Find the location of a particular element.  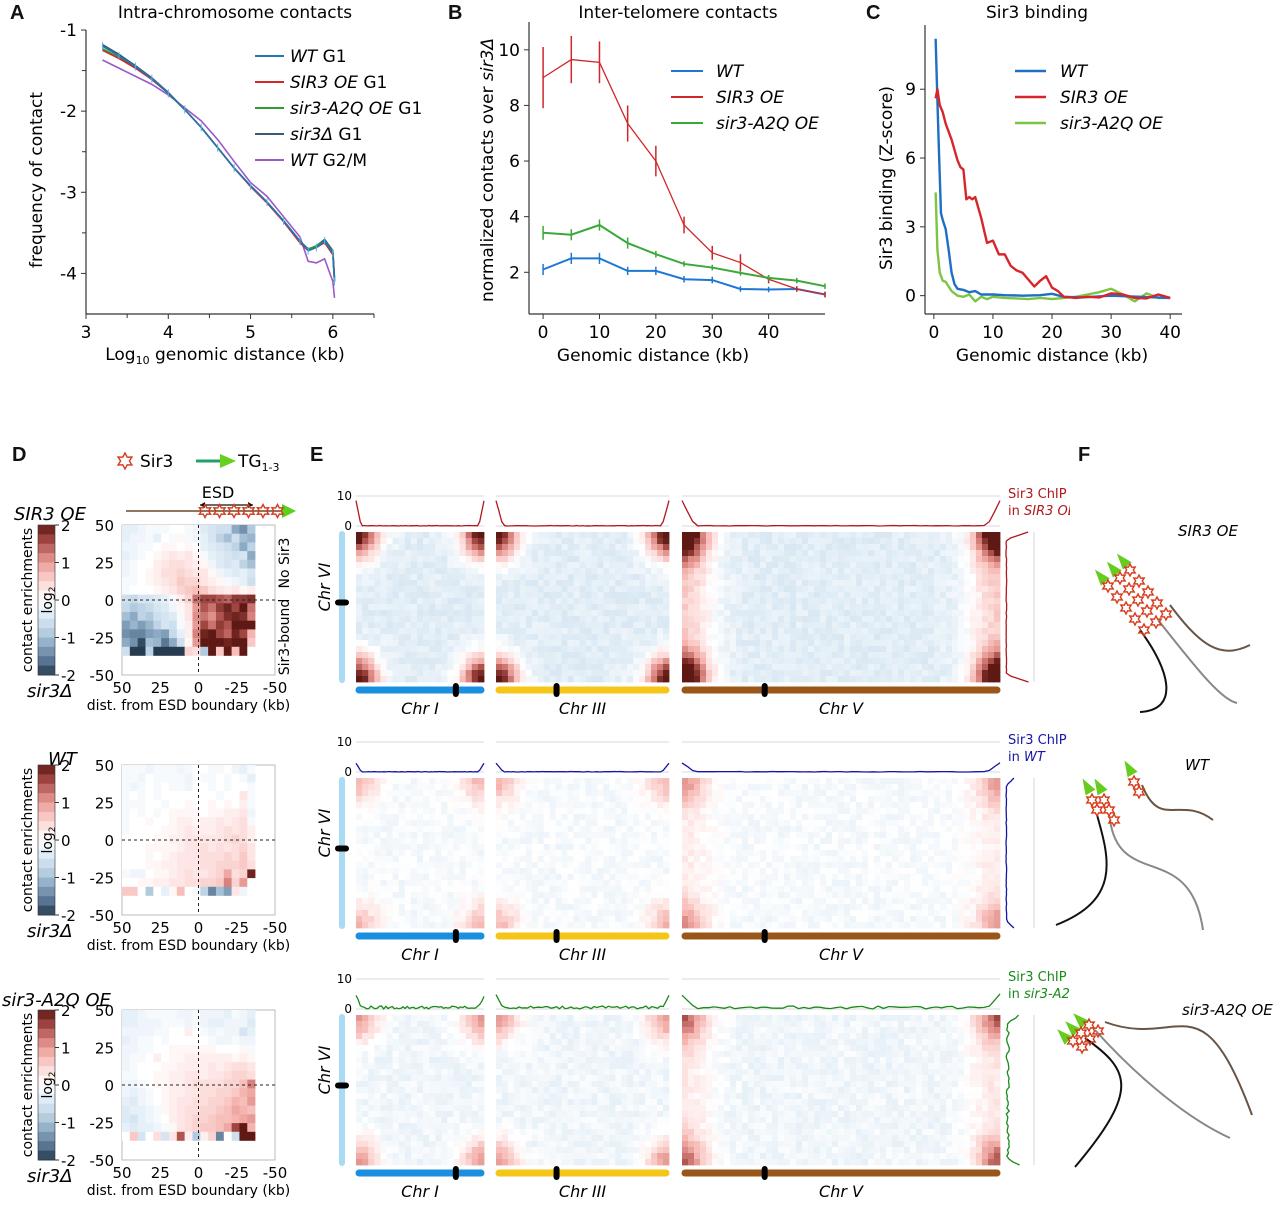

colorbar-tick-label: 0 is located at coordinates (66, 841).